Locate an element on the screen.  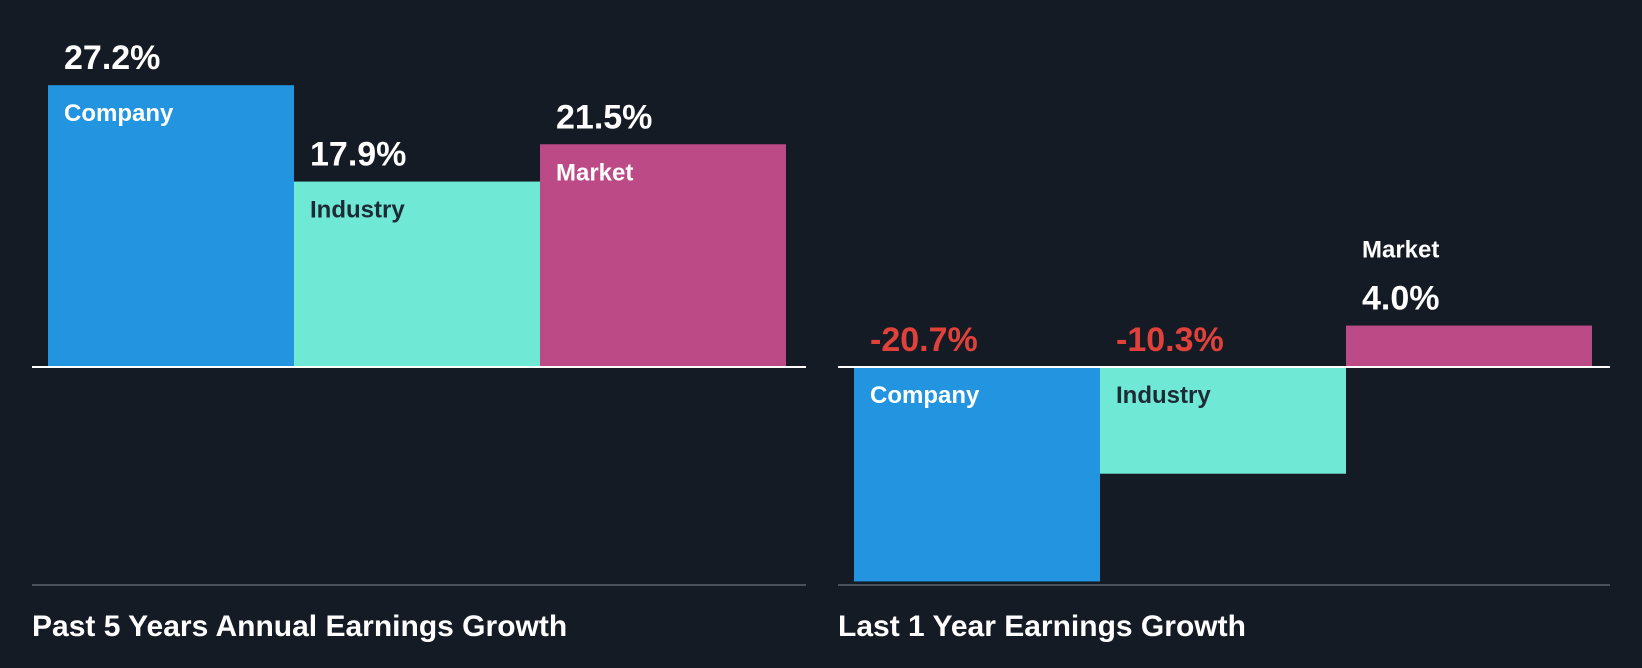
chart-title: Last 1 Year Earnings Growth is located at coordinates (1042, 626).